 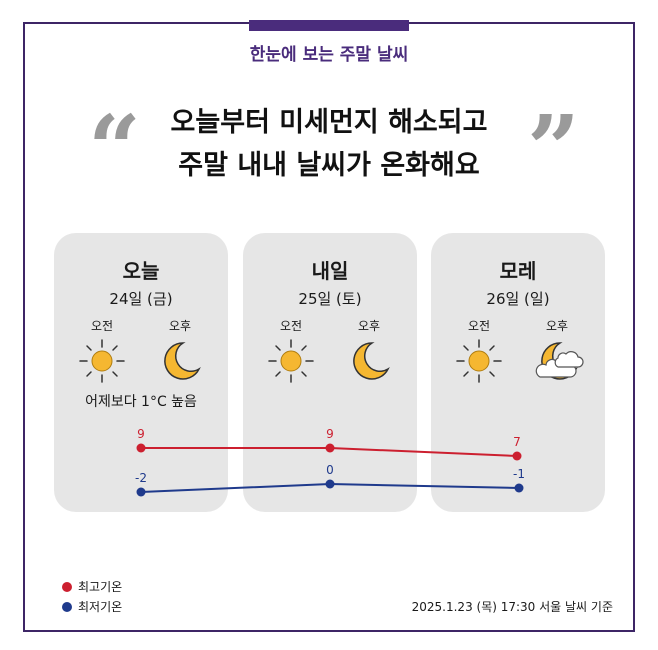 I want to click on data-label: -1, so click(x=519, y=474).